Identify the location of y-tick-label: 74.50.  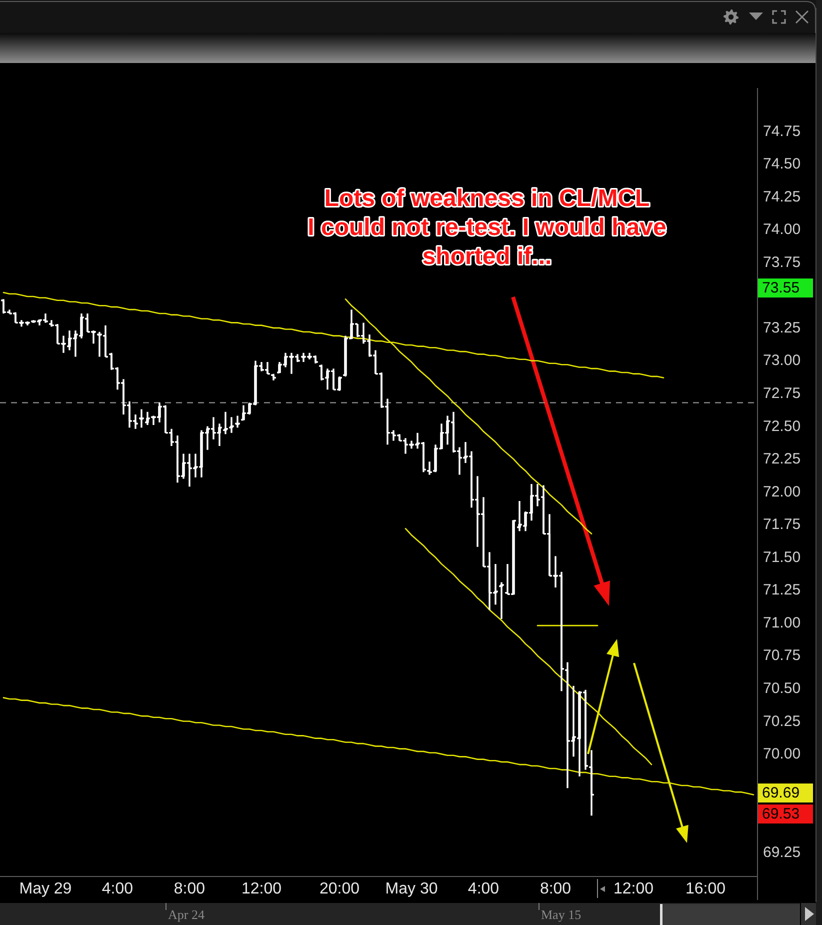
(782, 164).